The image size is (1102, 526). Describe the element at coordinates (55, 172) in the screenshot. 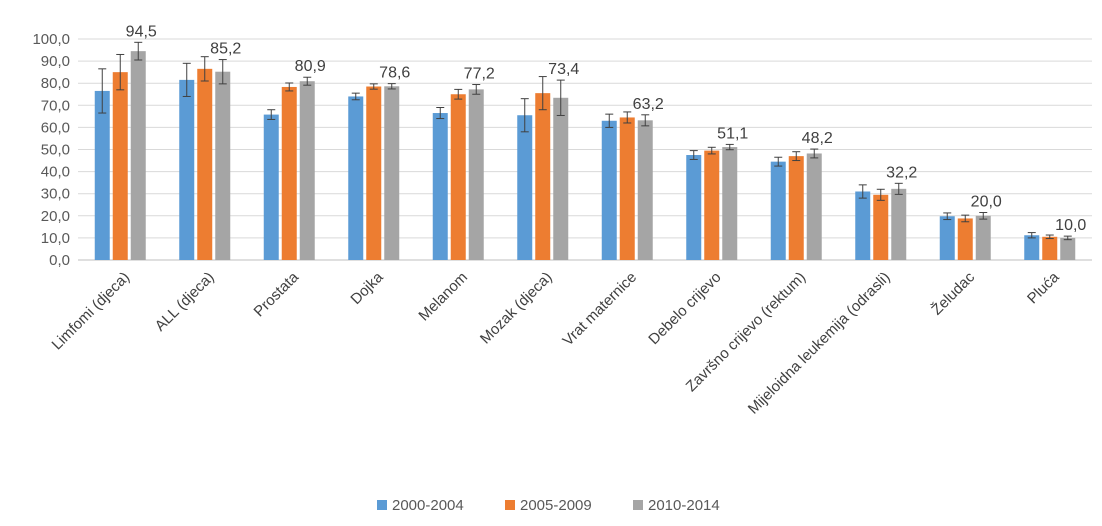

I see `y-tick-label: 40,0` at that location.